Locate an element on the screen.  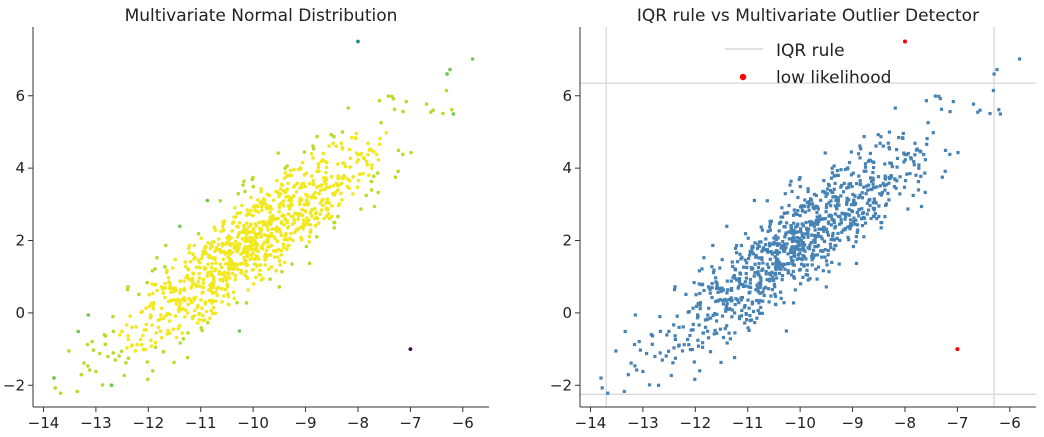
y-tick-label-left: 4 is located at coordinates (20, 168).